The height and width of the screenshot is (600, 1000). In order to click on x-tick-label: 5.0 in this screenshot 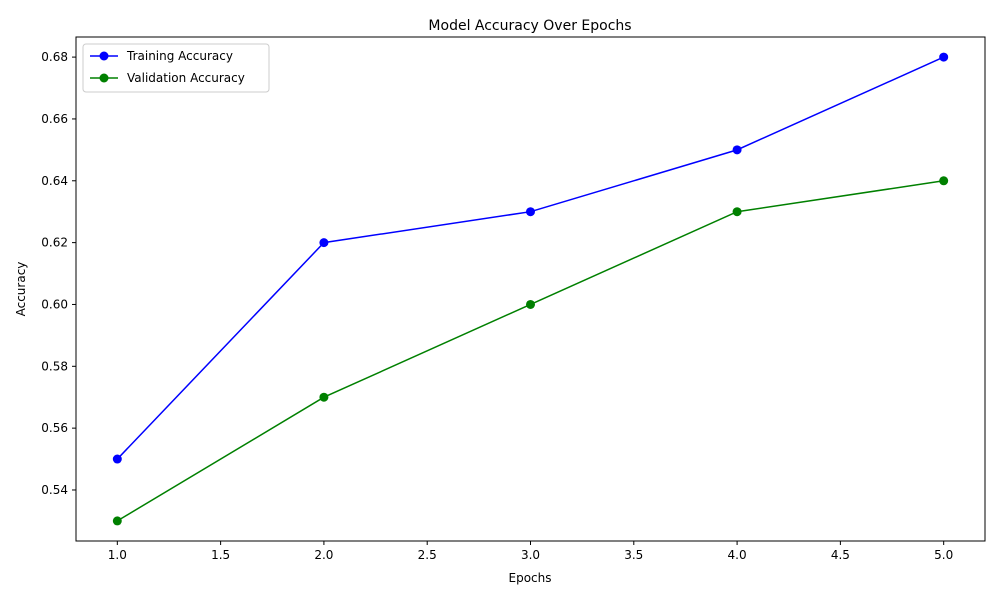, I will do `click(943, 555)`.